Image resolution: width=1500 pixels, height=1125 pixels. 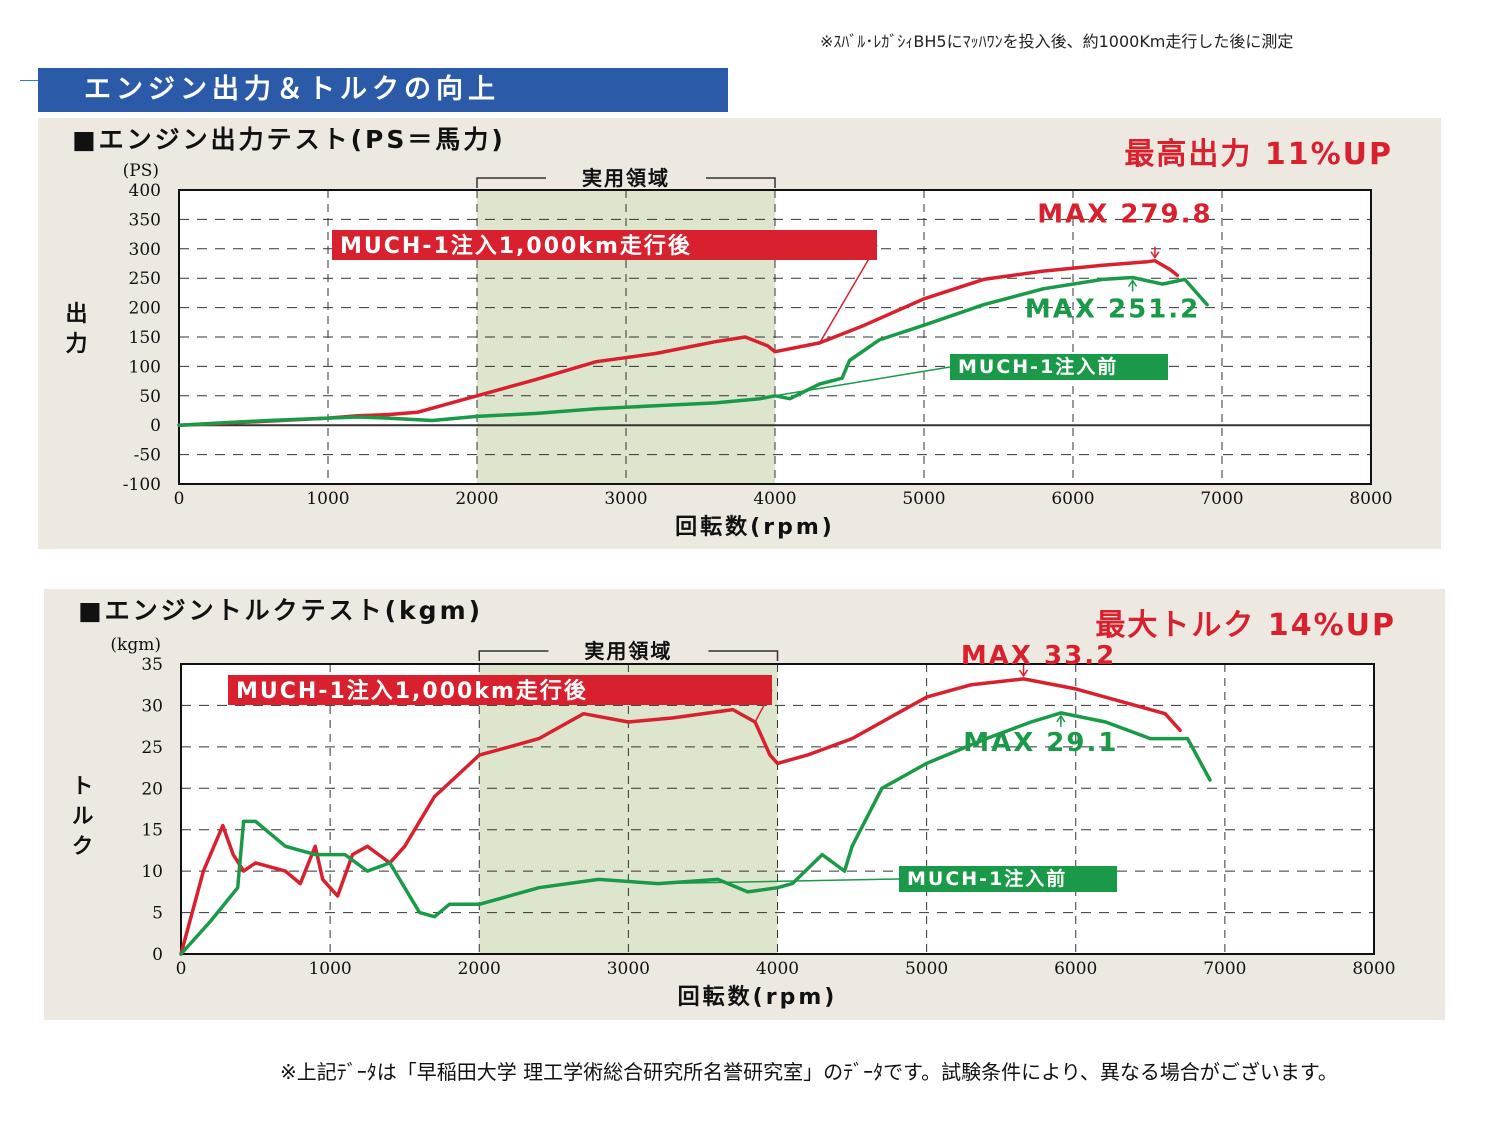 What do you see at coordinates (1040, 743) in the screenshot?
I see `max-label-before: MAX 29.1` at bounding box center [1040, 743].